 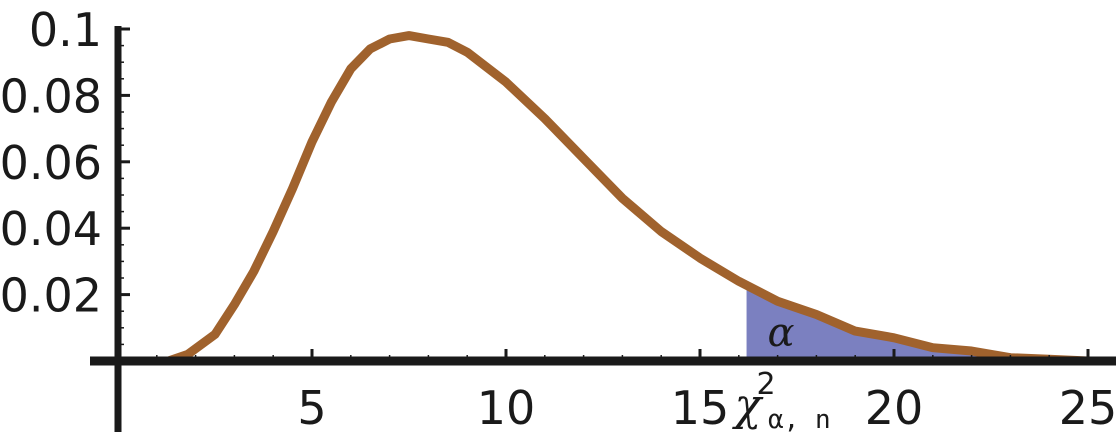 I want to click on y-tick-label: 0.02, so click(x=51, y=296).